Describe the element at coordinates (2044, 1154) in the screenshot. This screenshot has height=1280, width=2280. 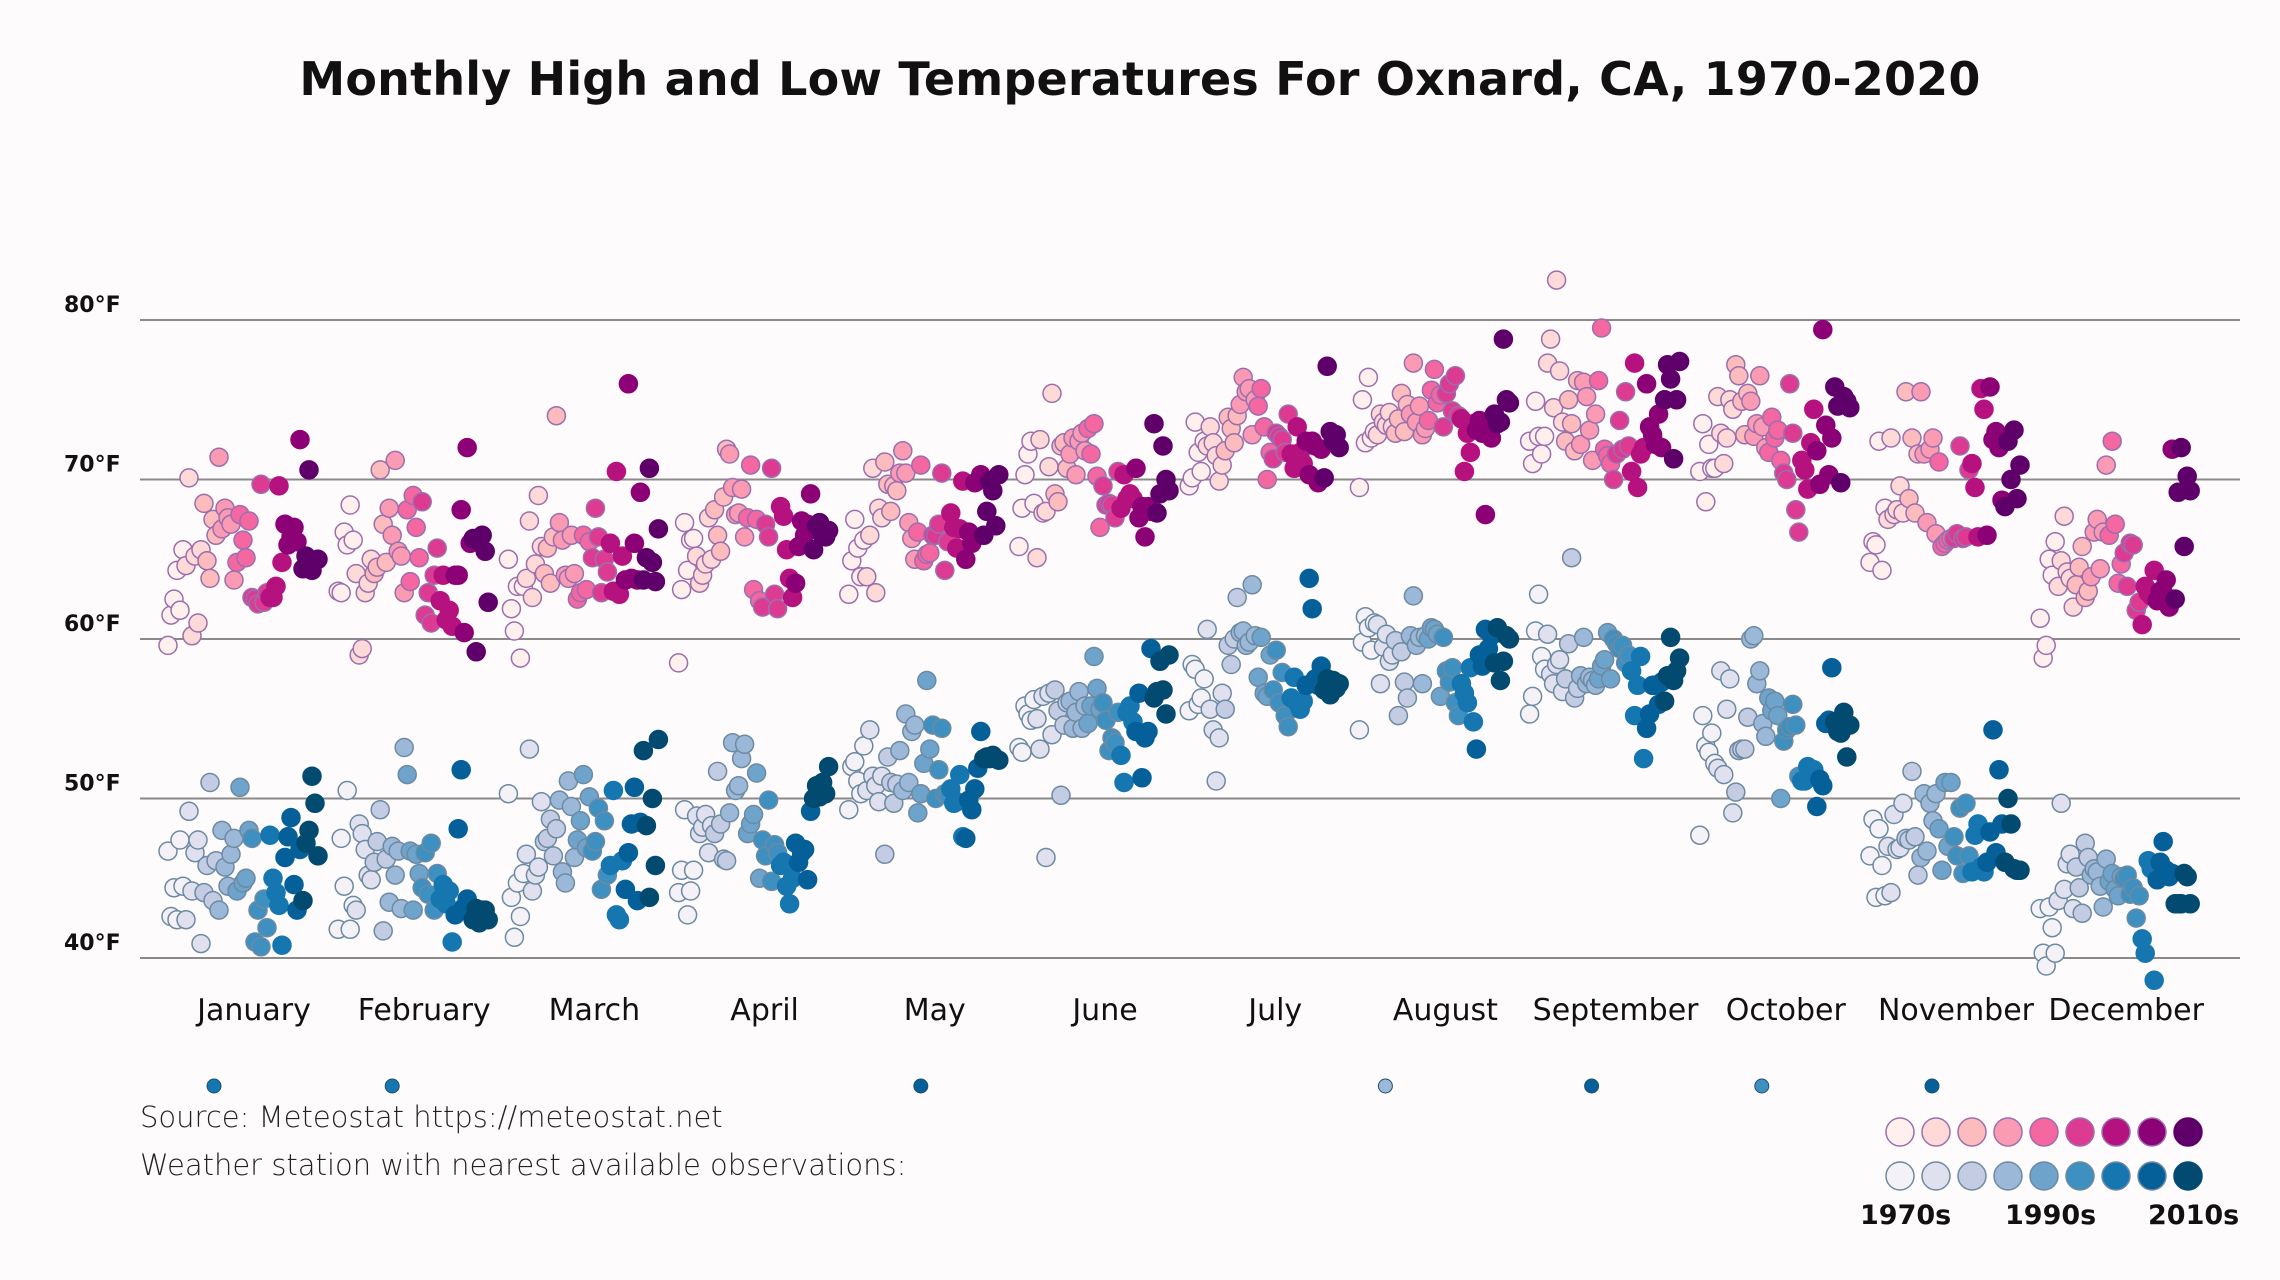
I see `decade-legend` at that location.